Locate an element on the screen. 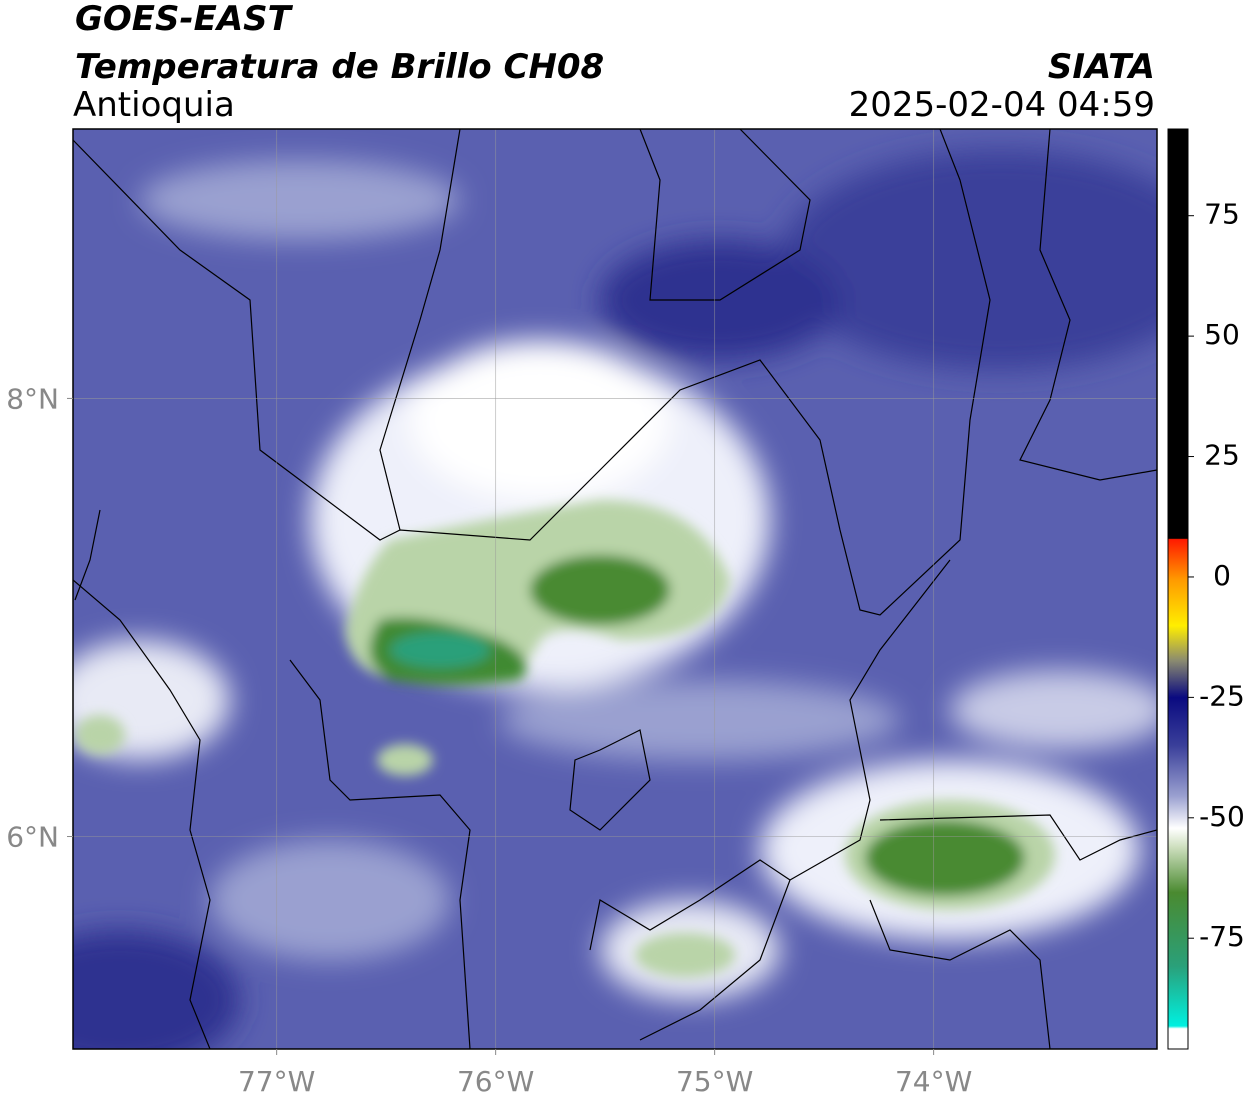 This screenshot has width=1252, height=1103. colorbar-tick-label: -50 is located at coordinates (1222, 816).